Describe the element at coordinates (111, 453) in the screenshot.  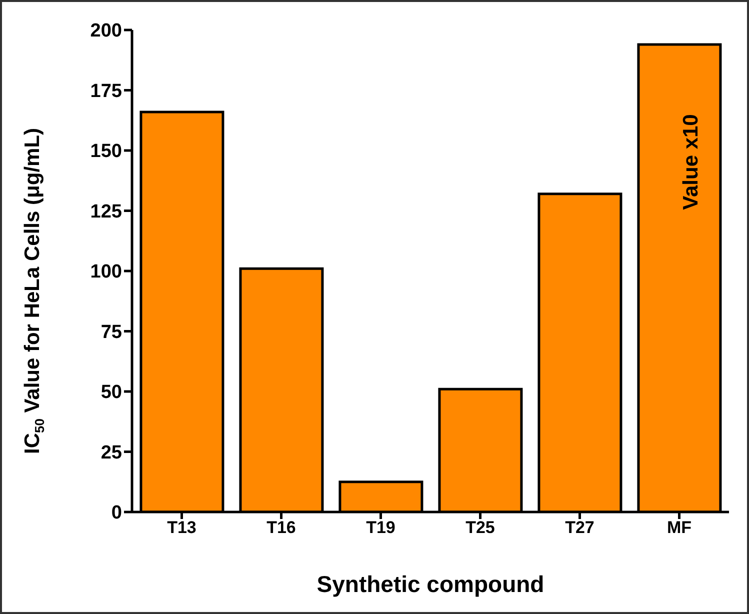
I see `y-tick-label: 25` at that location.